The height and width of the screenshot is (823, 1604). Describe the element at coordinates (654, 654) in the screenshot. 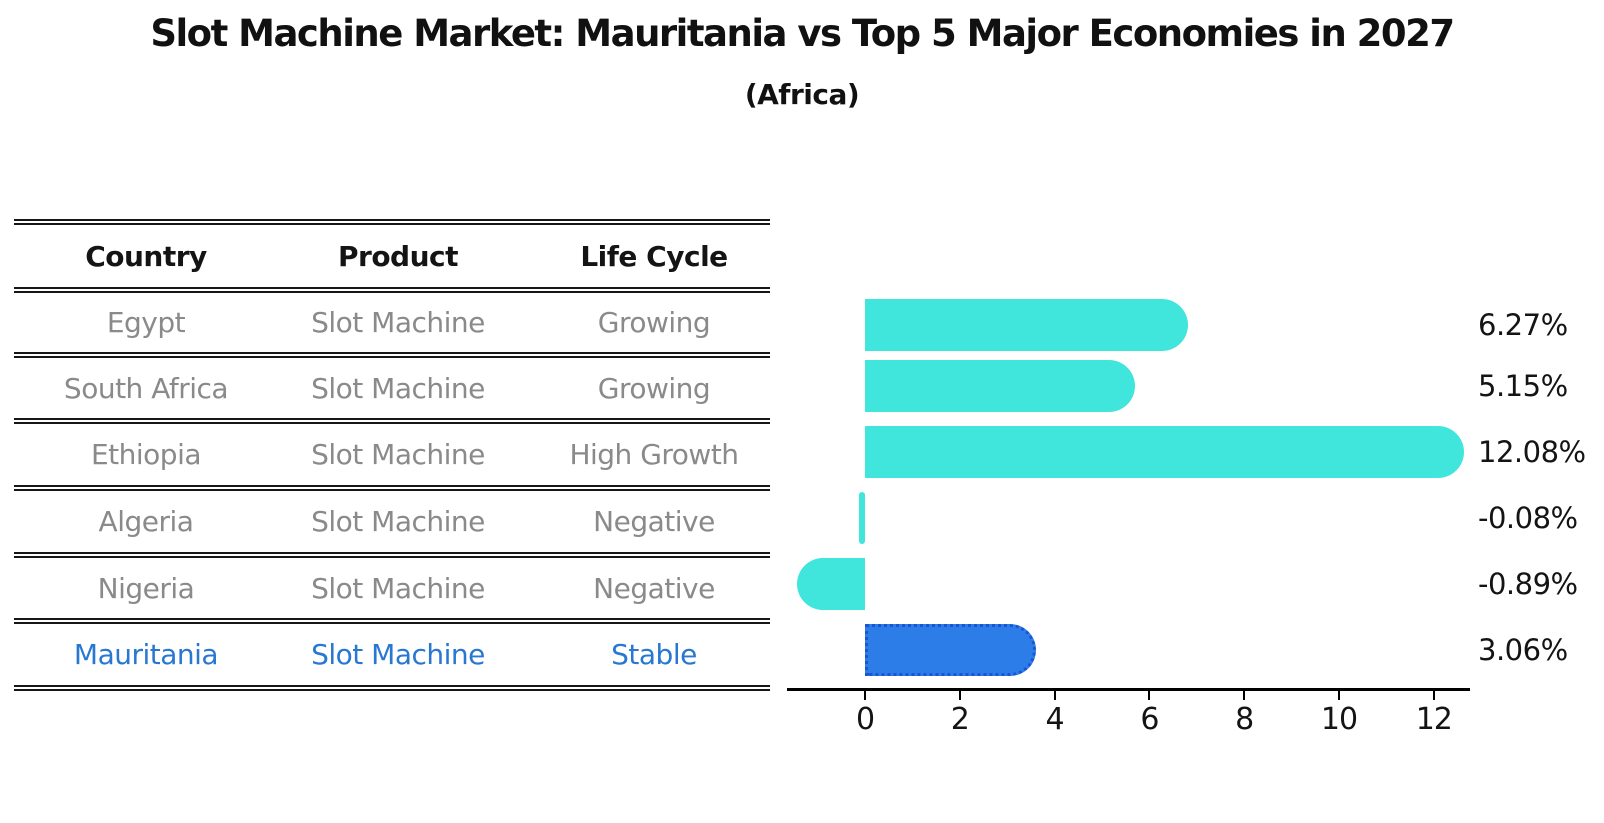

I see `table-cell-mauritania-life_cycle: Stable` at that location.